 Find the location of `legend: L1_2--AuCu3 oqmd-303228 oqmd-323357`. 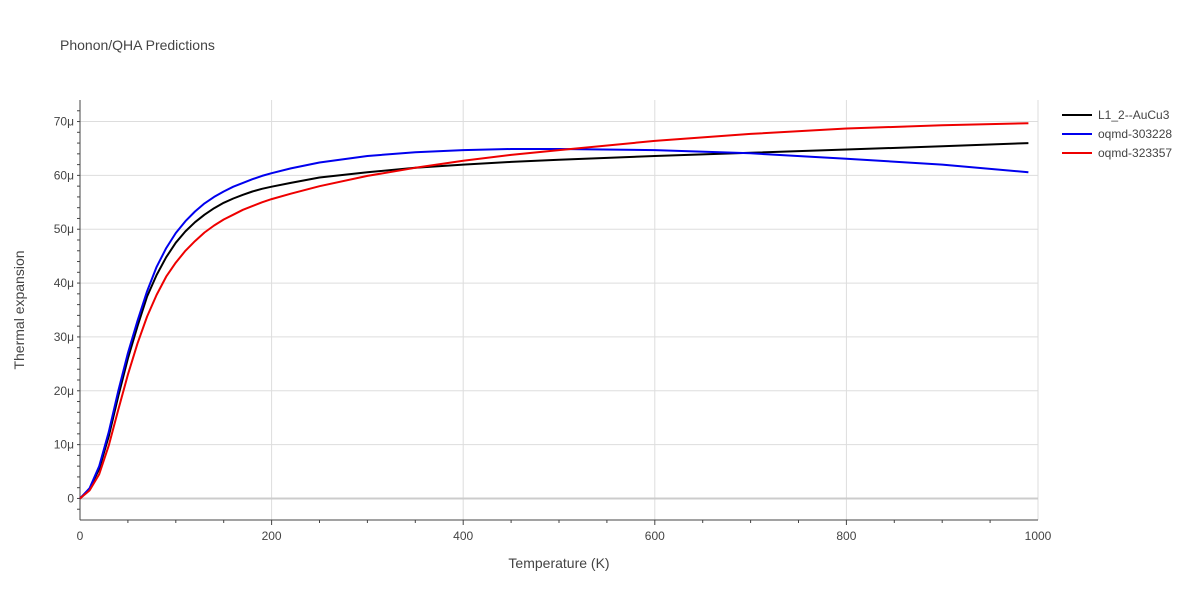

legend: L1_2--AuCu3 oqmd-303228 oqmd-323357 is located at coordinates (1117, 134).